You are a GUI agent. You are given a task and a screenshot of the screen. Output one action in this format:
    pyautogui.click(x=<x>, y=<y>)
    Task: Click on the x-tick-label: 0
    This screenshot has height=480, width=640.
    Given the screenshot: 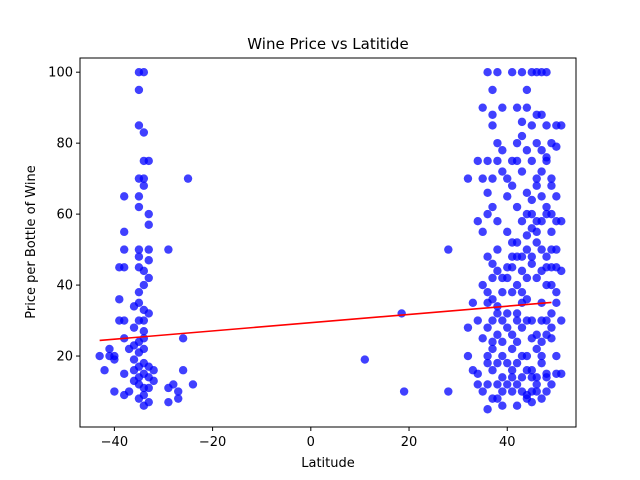 What is the action you would take?
    pyautogui.click(x=311, y=442)
    